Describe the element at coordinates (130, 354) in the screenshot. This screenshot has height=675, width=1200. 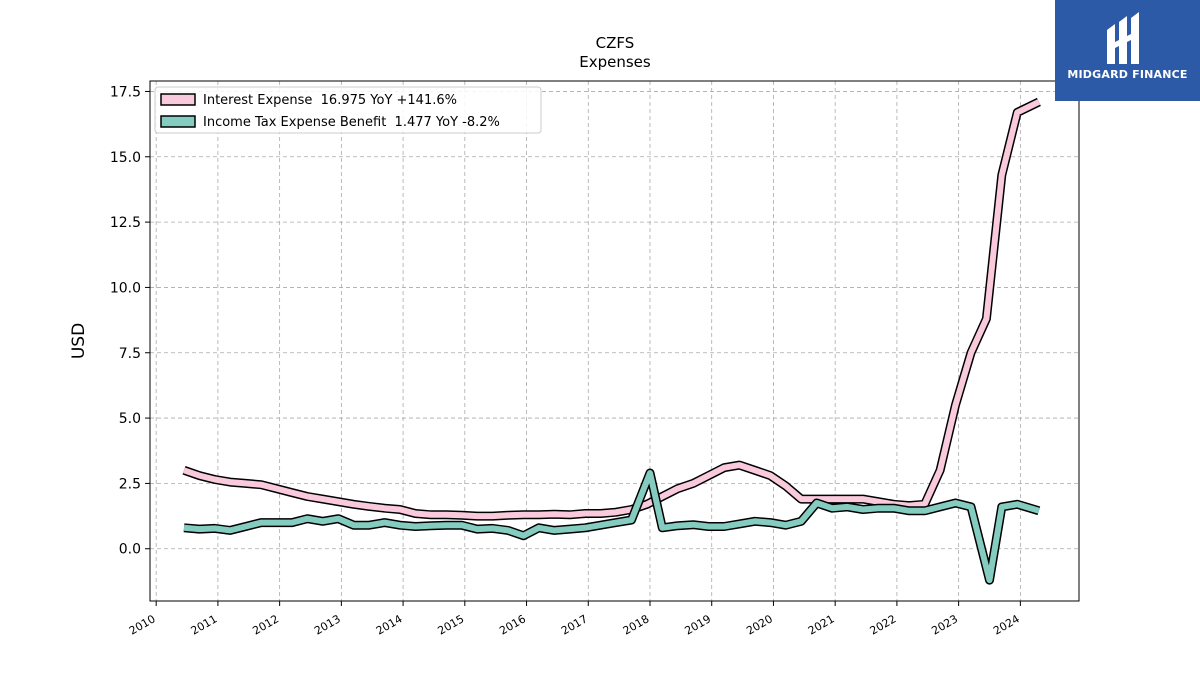
I see `y-tick-label: 7.5` at that location.